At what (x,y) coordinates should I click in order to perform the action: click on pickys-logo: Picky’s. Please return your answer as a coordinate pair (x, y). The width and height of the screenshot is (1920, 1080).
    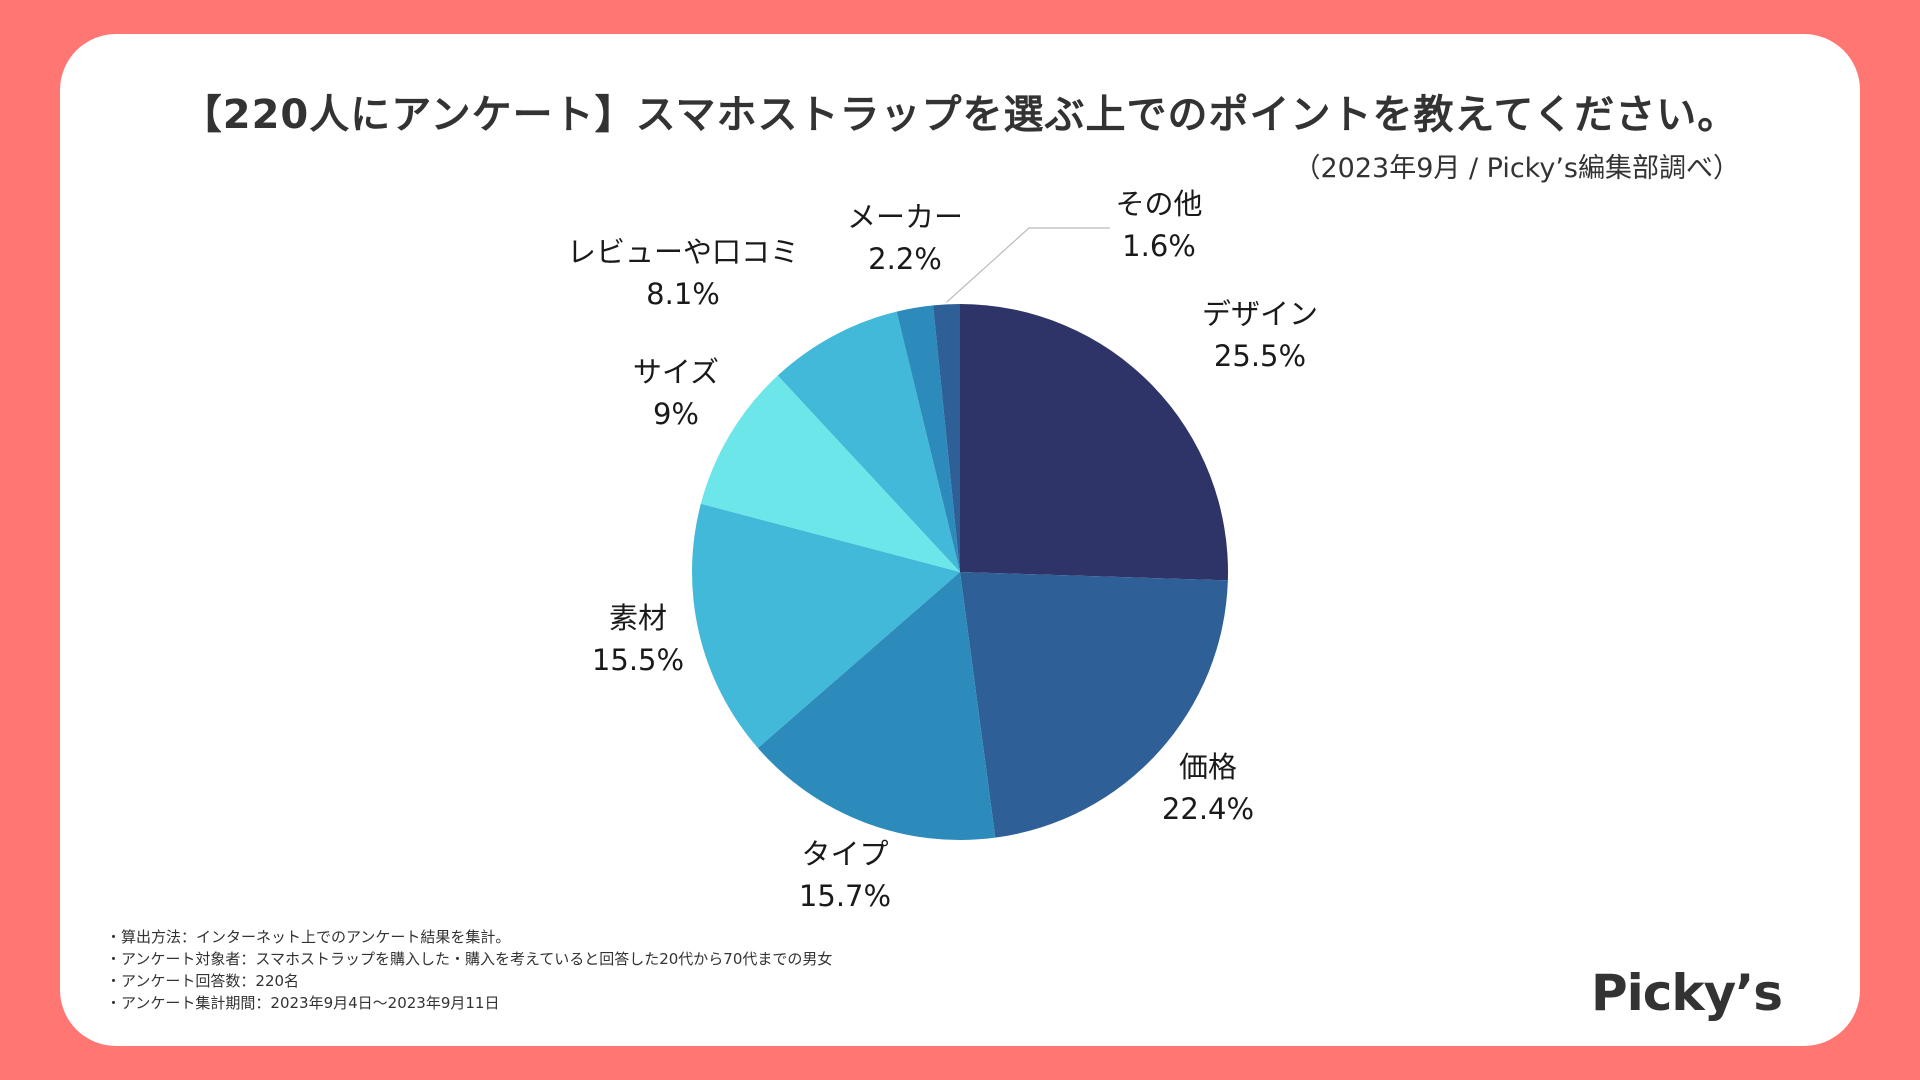
    Looking at the image, I should click on (1686, 993).